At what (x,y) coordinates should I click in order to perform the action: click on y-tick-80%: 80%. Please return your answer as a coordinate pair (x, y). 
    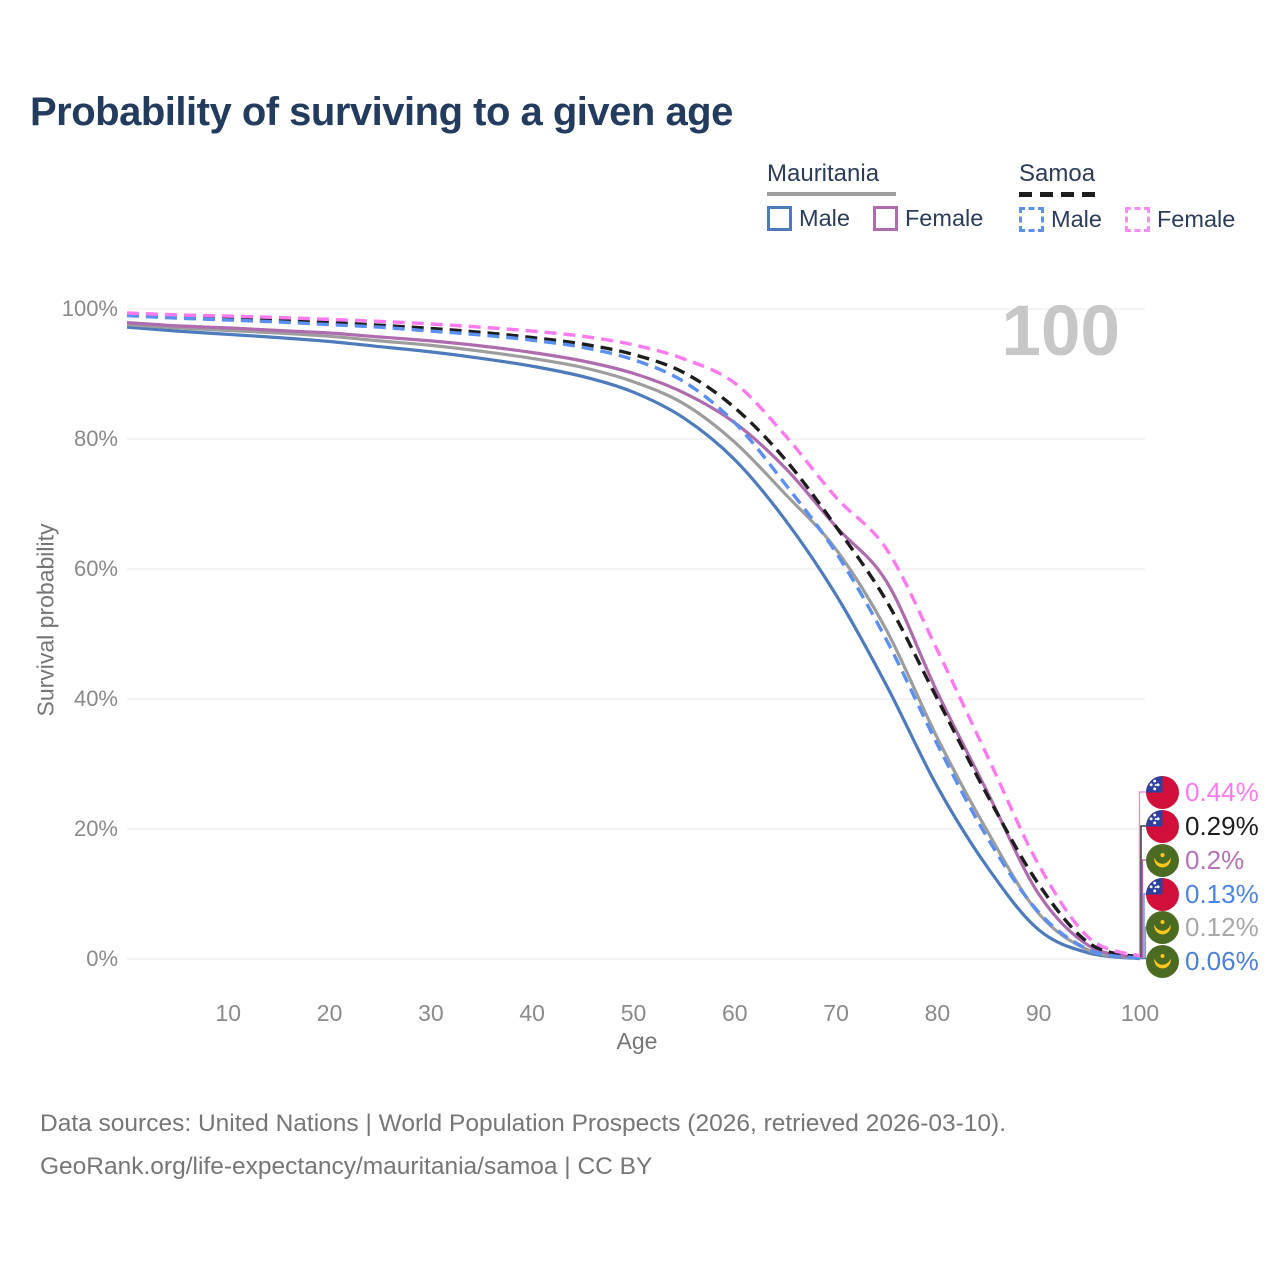
    Looking at the image, I should click on (95, 438).